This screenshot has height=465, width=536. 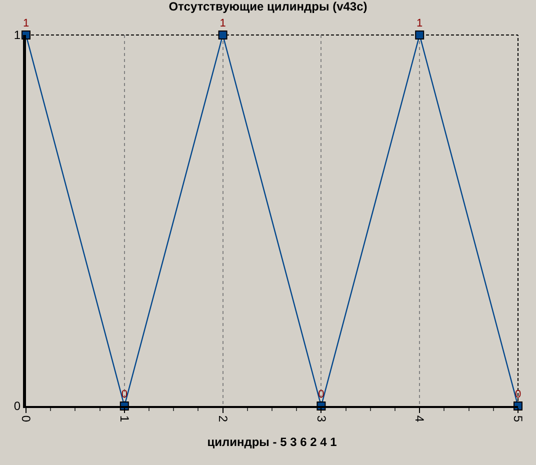 What do you see at coordinates (419, 418) in the screenshot?
I see `x-tick-label: 4` at bounding box center [419, 418].